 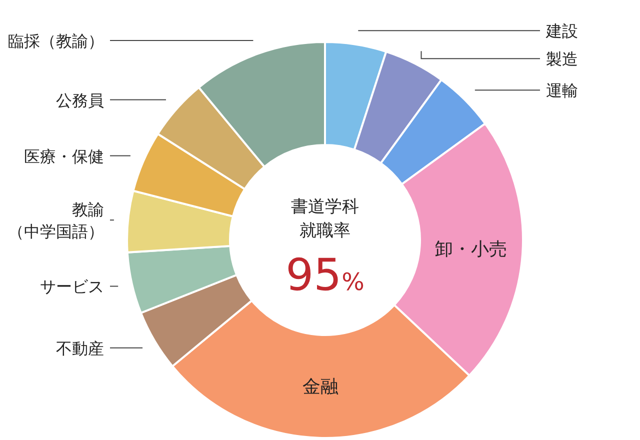 What do you see at coordinates (80, 348) in the screenshot?
I see `slice-label: 不動産` at bounding box center [80, 348].